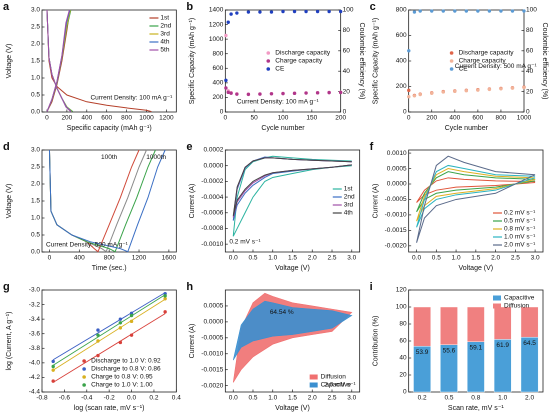  I want to click on value-label: 64.5, so click(529, 343).